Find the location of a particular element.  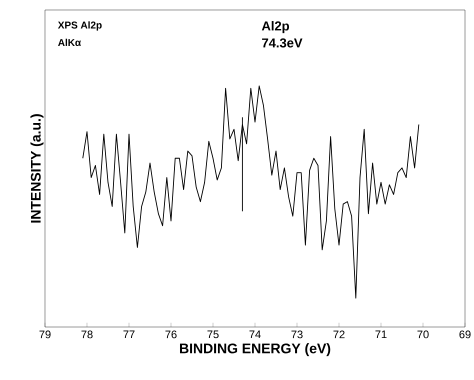

x-tick-label: 78 is located at coordinates (87, 334).